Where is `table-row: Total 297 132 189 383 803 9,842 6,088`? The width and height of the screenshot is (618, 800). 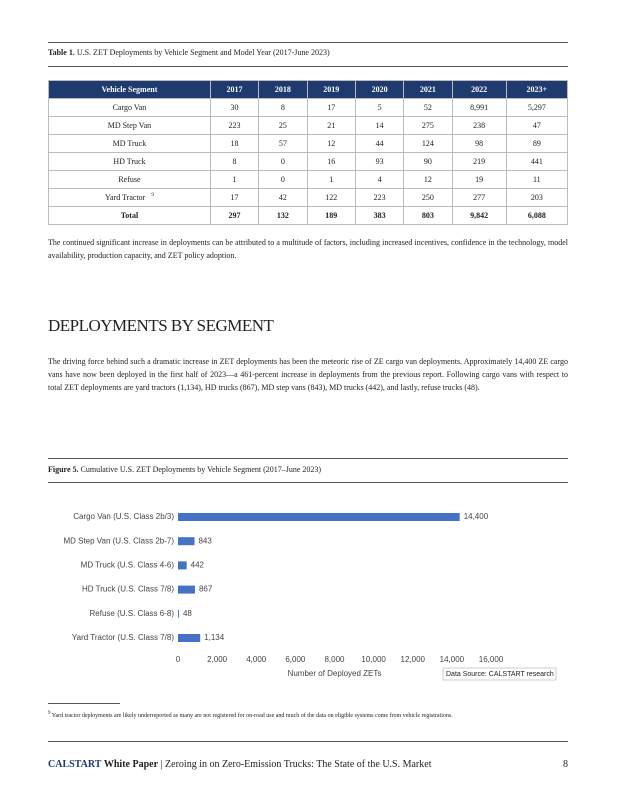
table-row: Total 297 132 189 383 803 9,842 6,088 is located at coordinates (308, 215).